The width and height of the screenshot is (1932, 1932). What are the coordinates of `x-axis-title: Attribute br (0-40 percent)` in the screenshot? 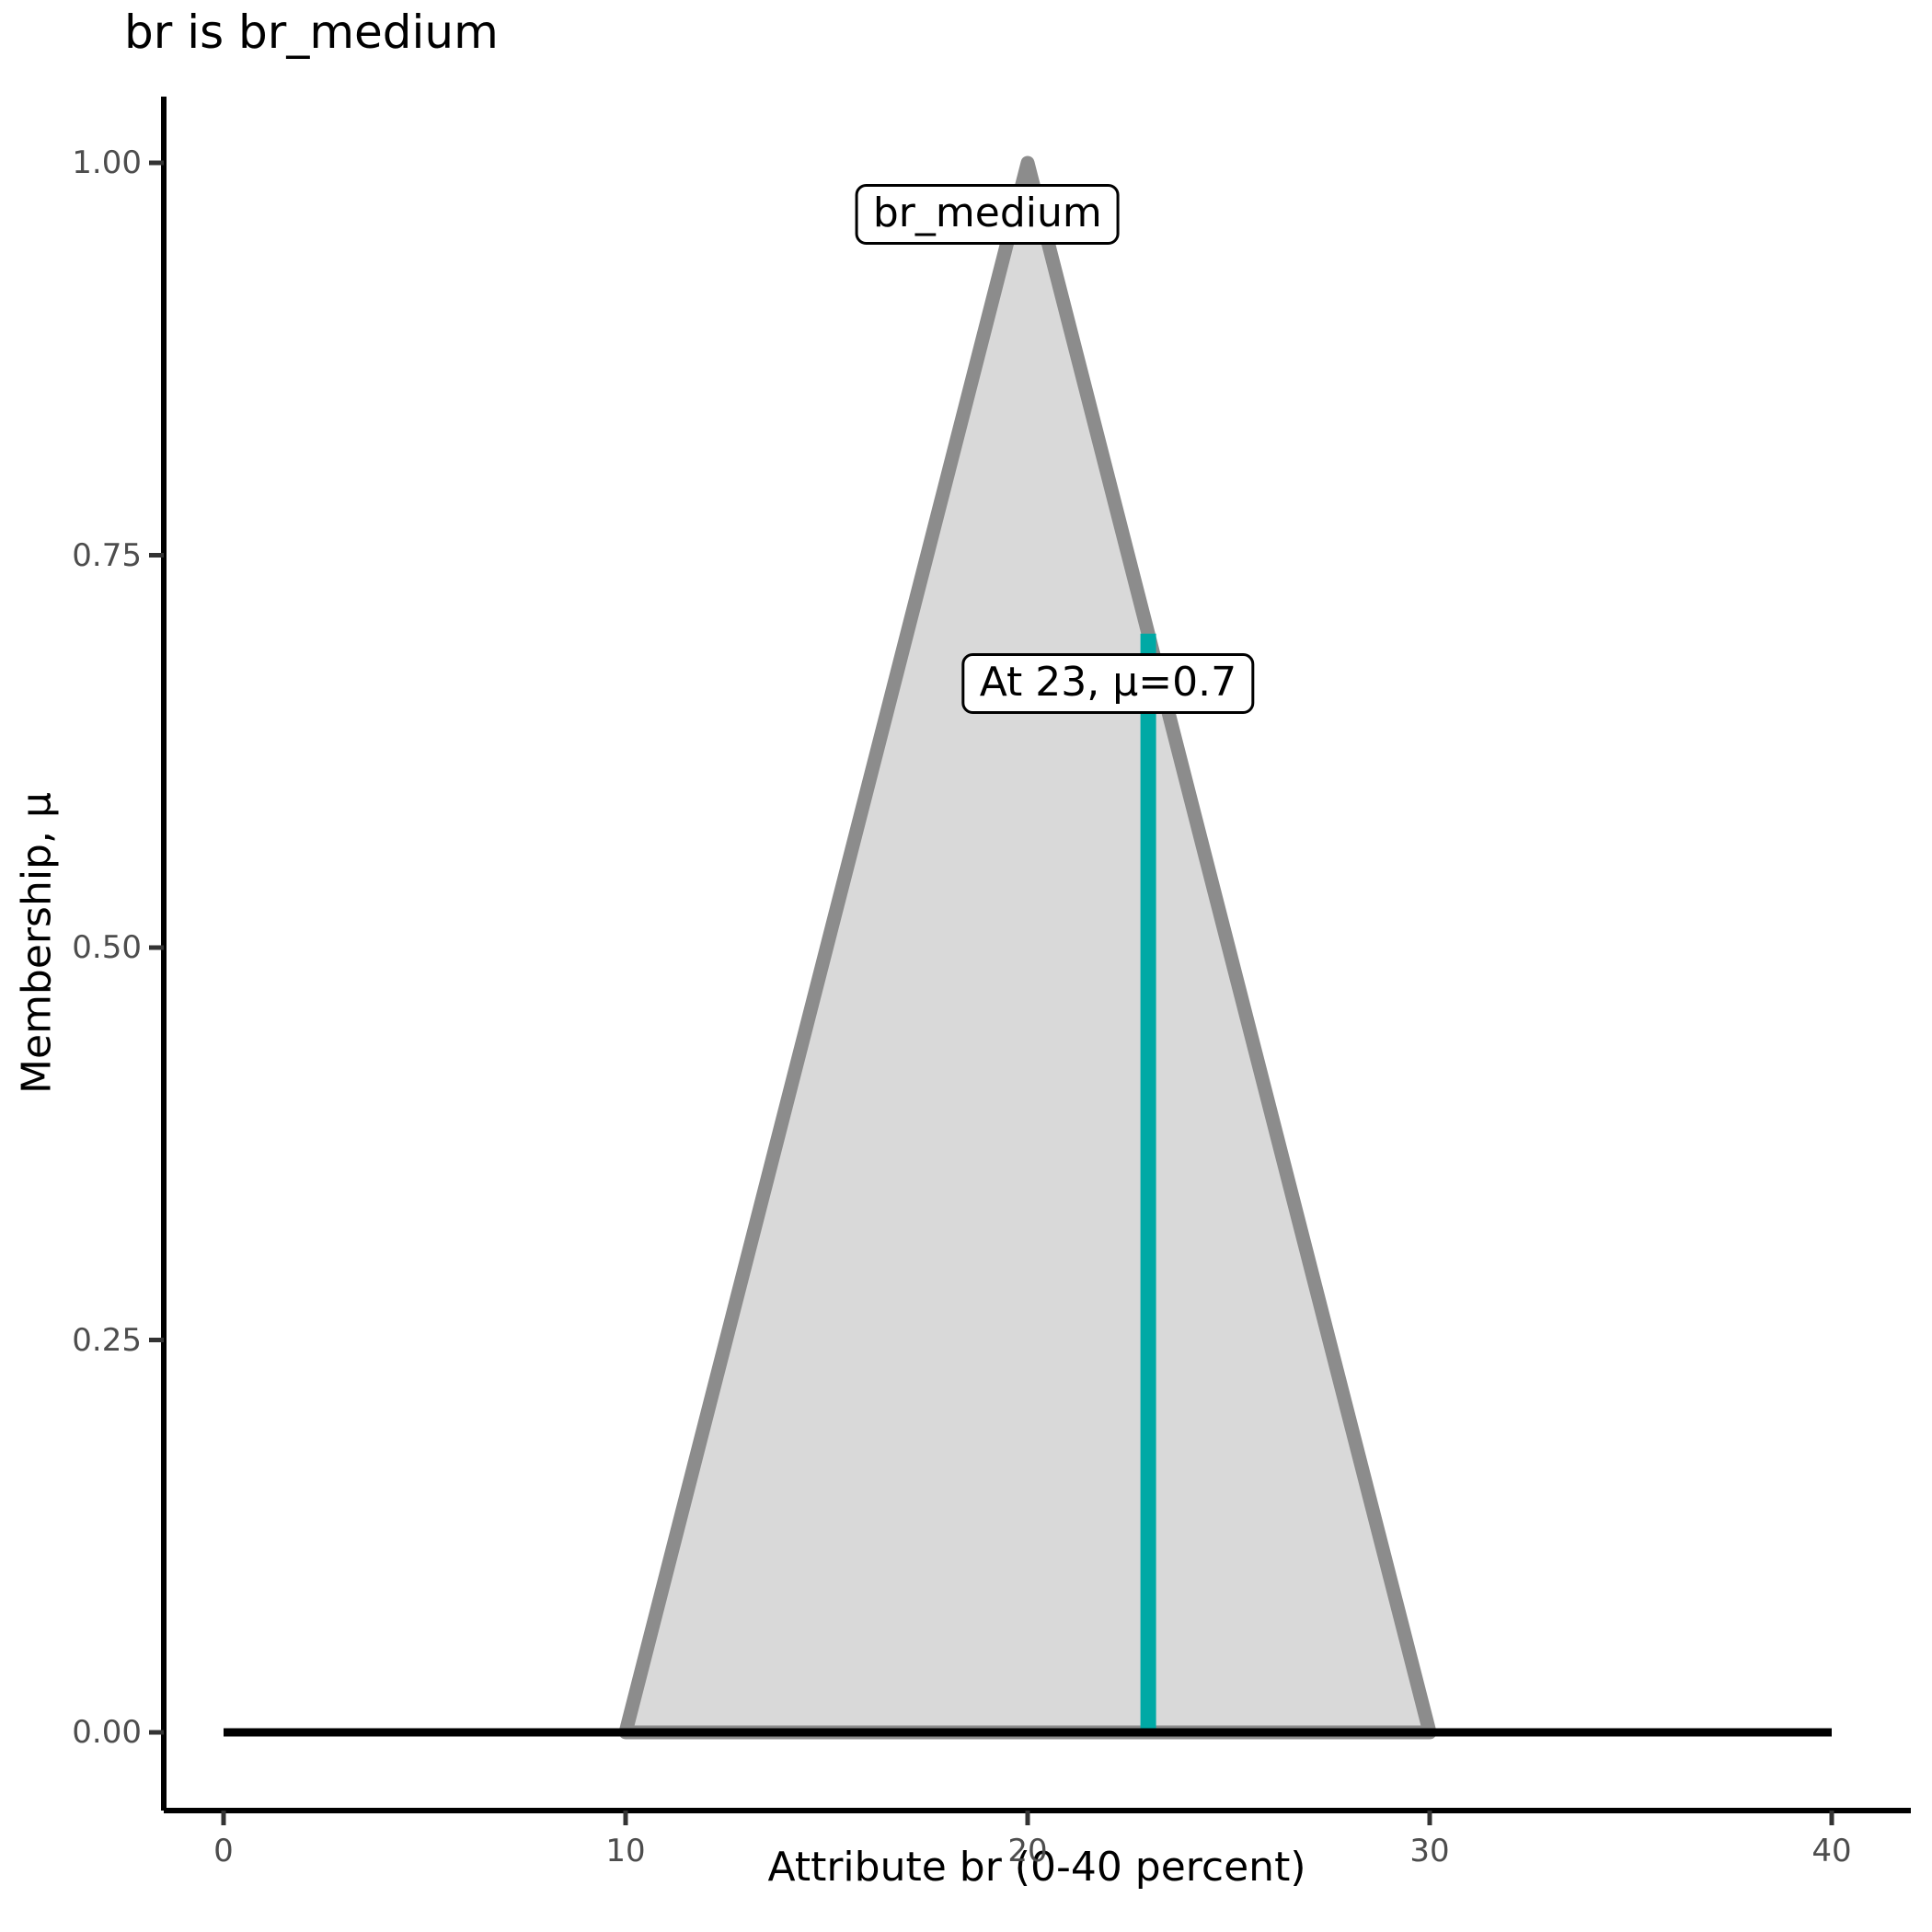 It's located at (1036, 1867).